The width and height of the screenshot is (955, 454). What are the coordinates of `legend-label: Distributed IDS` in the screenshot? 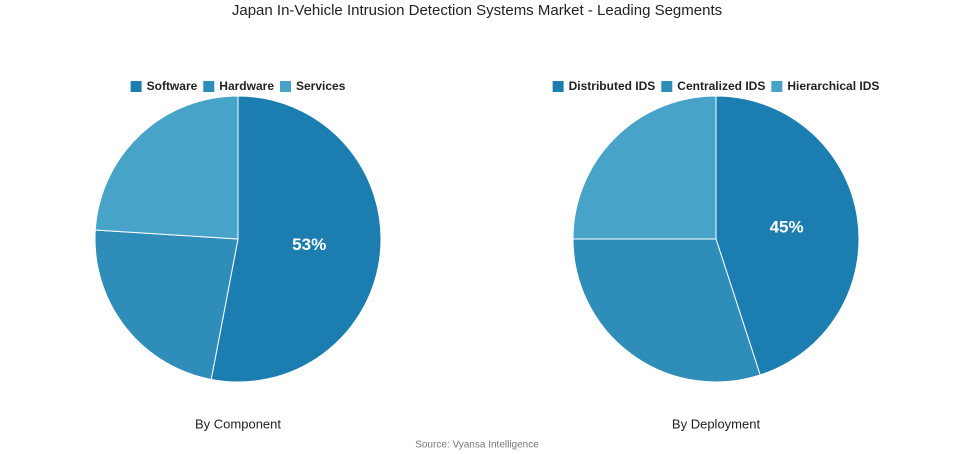 It's located at (612, 86).